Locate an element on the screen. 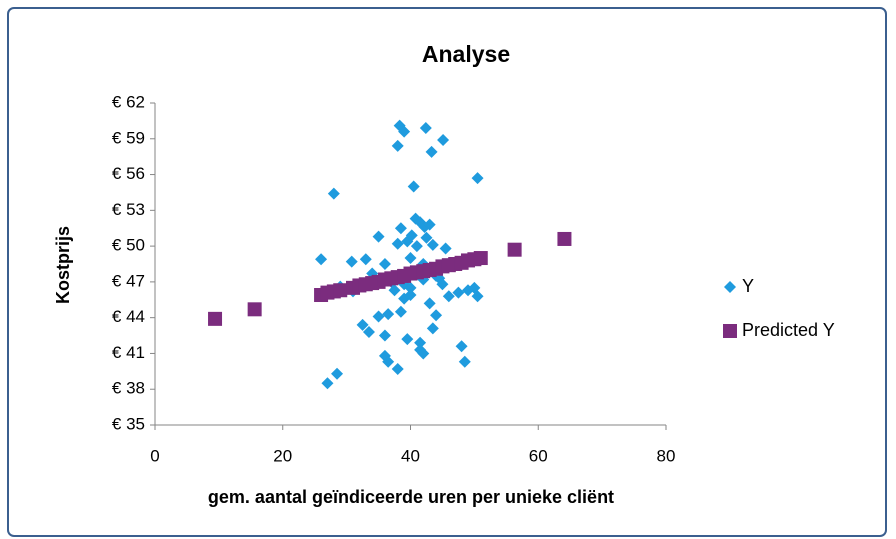  y-tick-label: € 41 is located at coordinates (128, 352).